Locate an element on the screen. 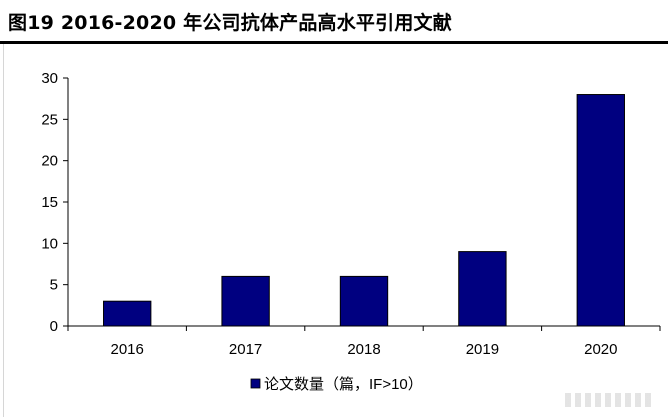 This screenshot has height=417, width=668. bar-2017 is located at coordinates (245, 301).